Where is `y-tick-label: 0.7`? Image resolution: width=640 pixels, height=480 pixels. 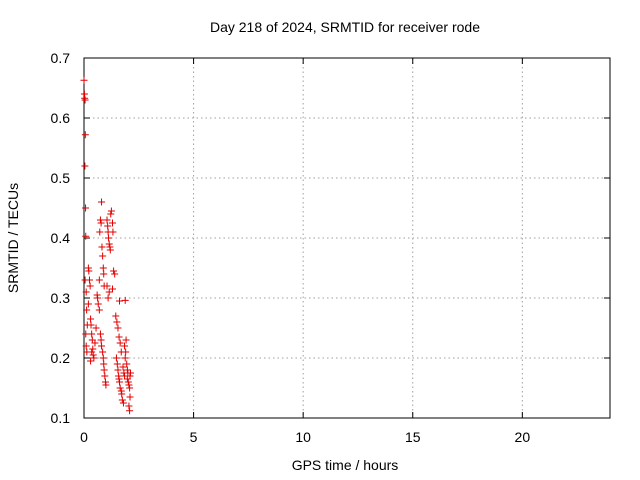
y-tick-label: 0.7 is located at coordinates (61, 58).